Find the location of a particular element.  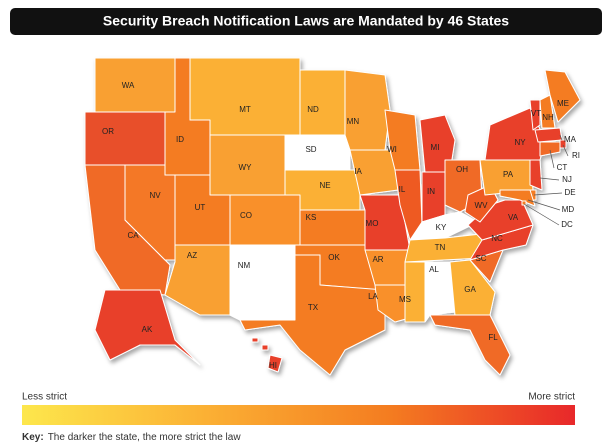

state-label: MD is located at coordinates (568, 209).